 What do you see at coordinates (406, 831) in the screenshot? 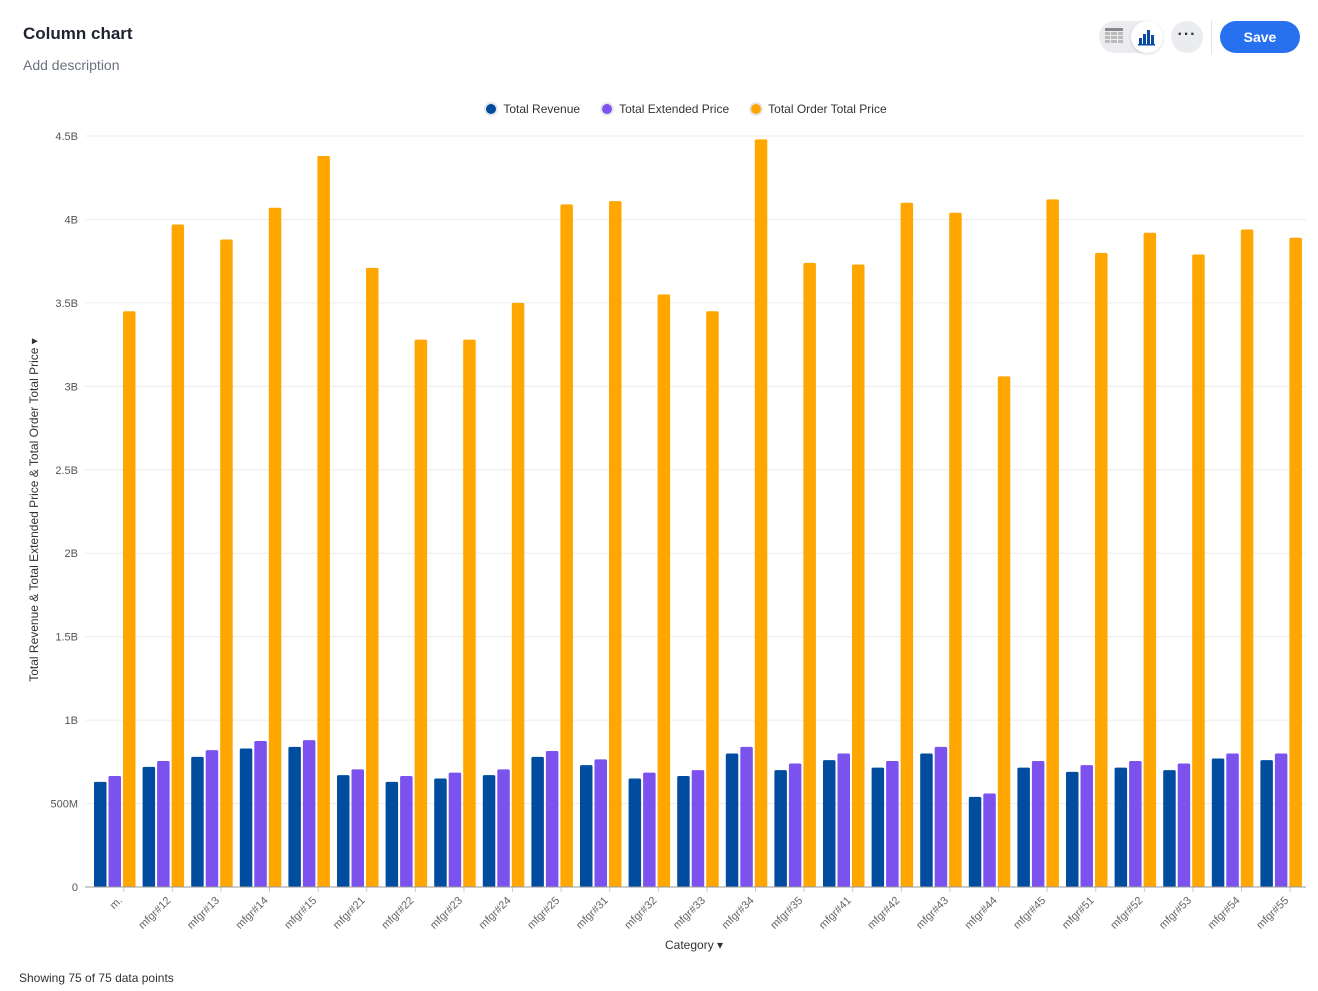
I see `bar-mfgr22-s1` at bounding box center [406, 831].